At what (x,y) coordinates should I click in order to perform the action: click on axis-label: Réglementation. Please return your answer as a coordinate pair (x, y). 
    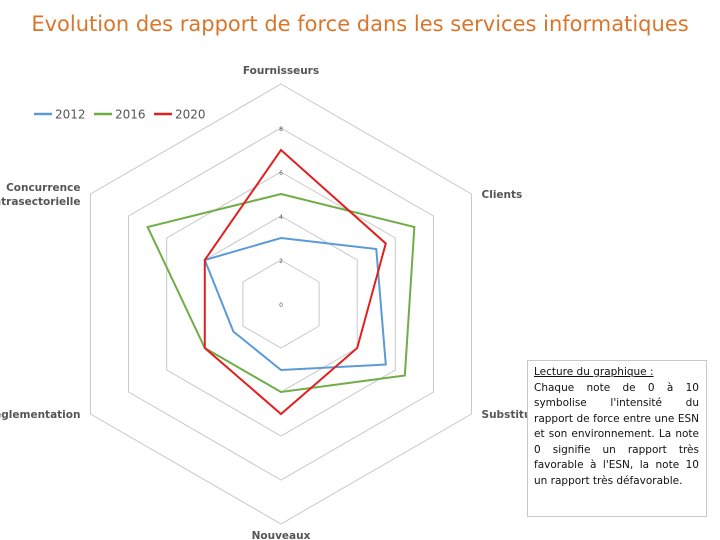
    Looking at the image, I should click on (40, 415).